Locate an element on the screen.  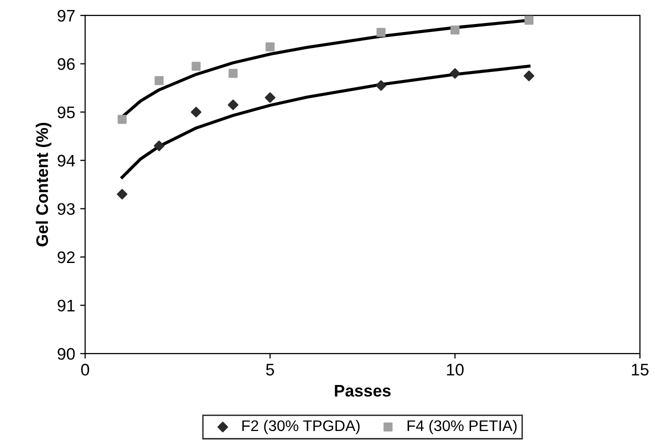
legend-label: F4 (30% PETIA) is located at coordinates (462, 427).